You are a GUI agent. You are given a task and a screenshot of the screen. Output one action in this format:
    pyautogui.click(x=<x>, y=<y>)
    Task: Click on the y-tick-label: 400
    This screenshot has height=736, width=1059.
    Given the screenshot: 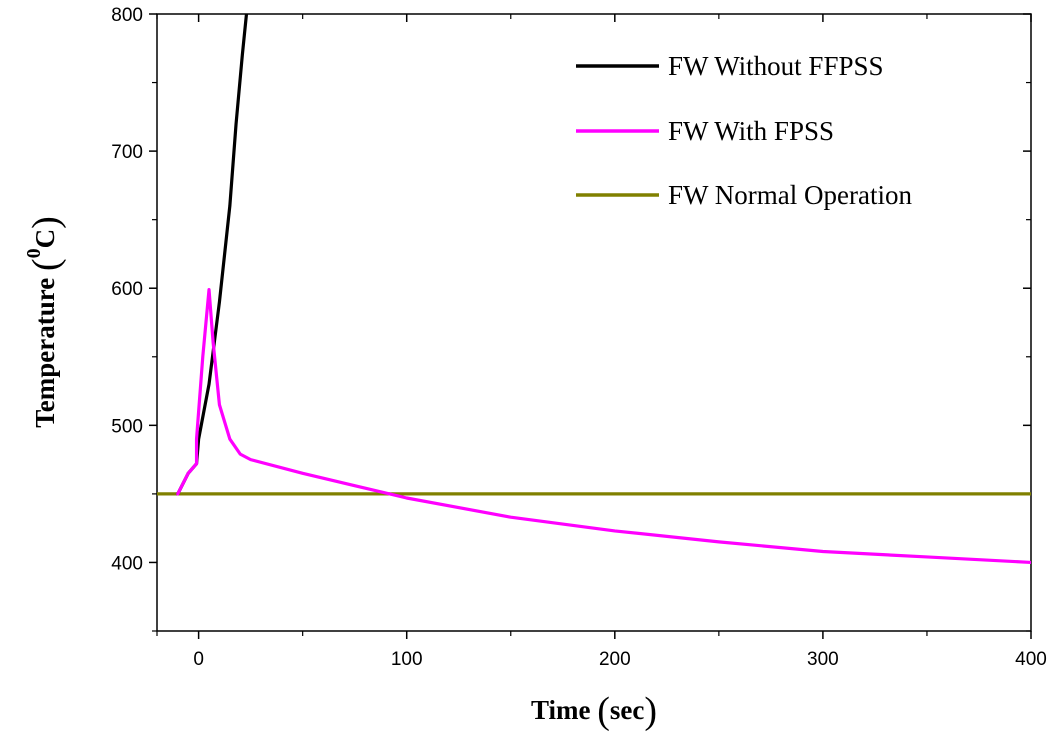 What is the action you would take?
    pyautogui.click(x=127, y=563)
    